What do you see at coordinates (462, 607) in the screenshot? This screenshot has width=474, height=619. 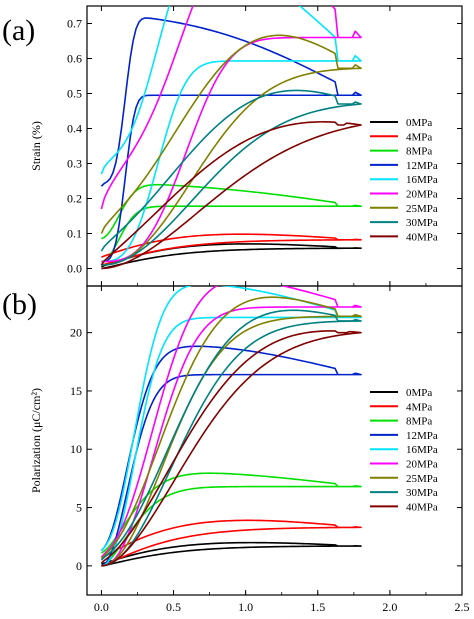 I see `x-tick-label: 2.5` at bounding box center [462, 607].